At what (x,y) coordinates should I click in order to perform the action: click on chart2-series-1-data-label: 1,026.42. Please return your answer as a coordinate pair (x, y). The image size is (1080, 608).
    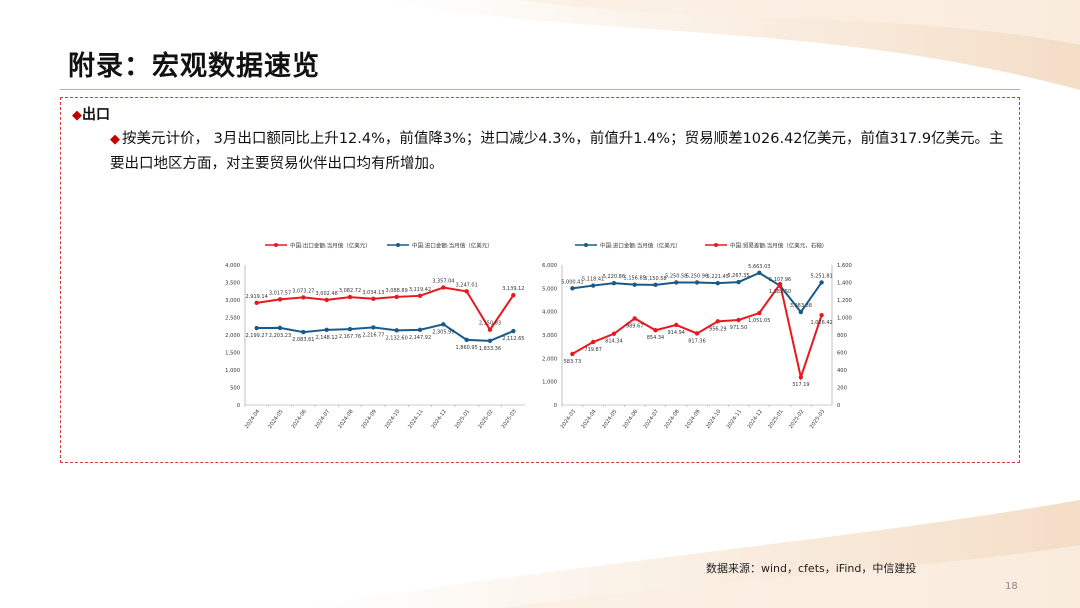
    Looking at the image, I should click on (821, 323).